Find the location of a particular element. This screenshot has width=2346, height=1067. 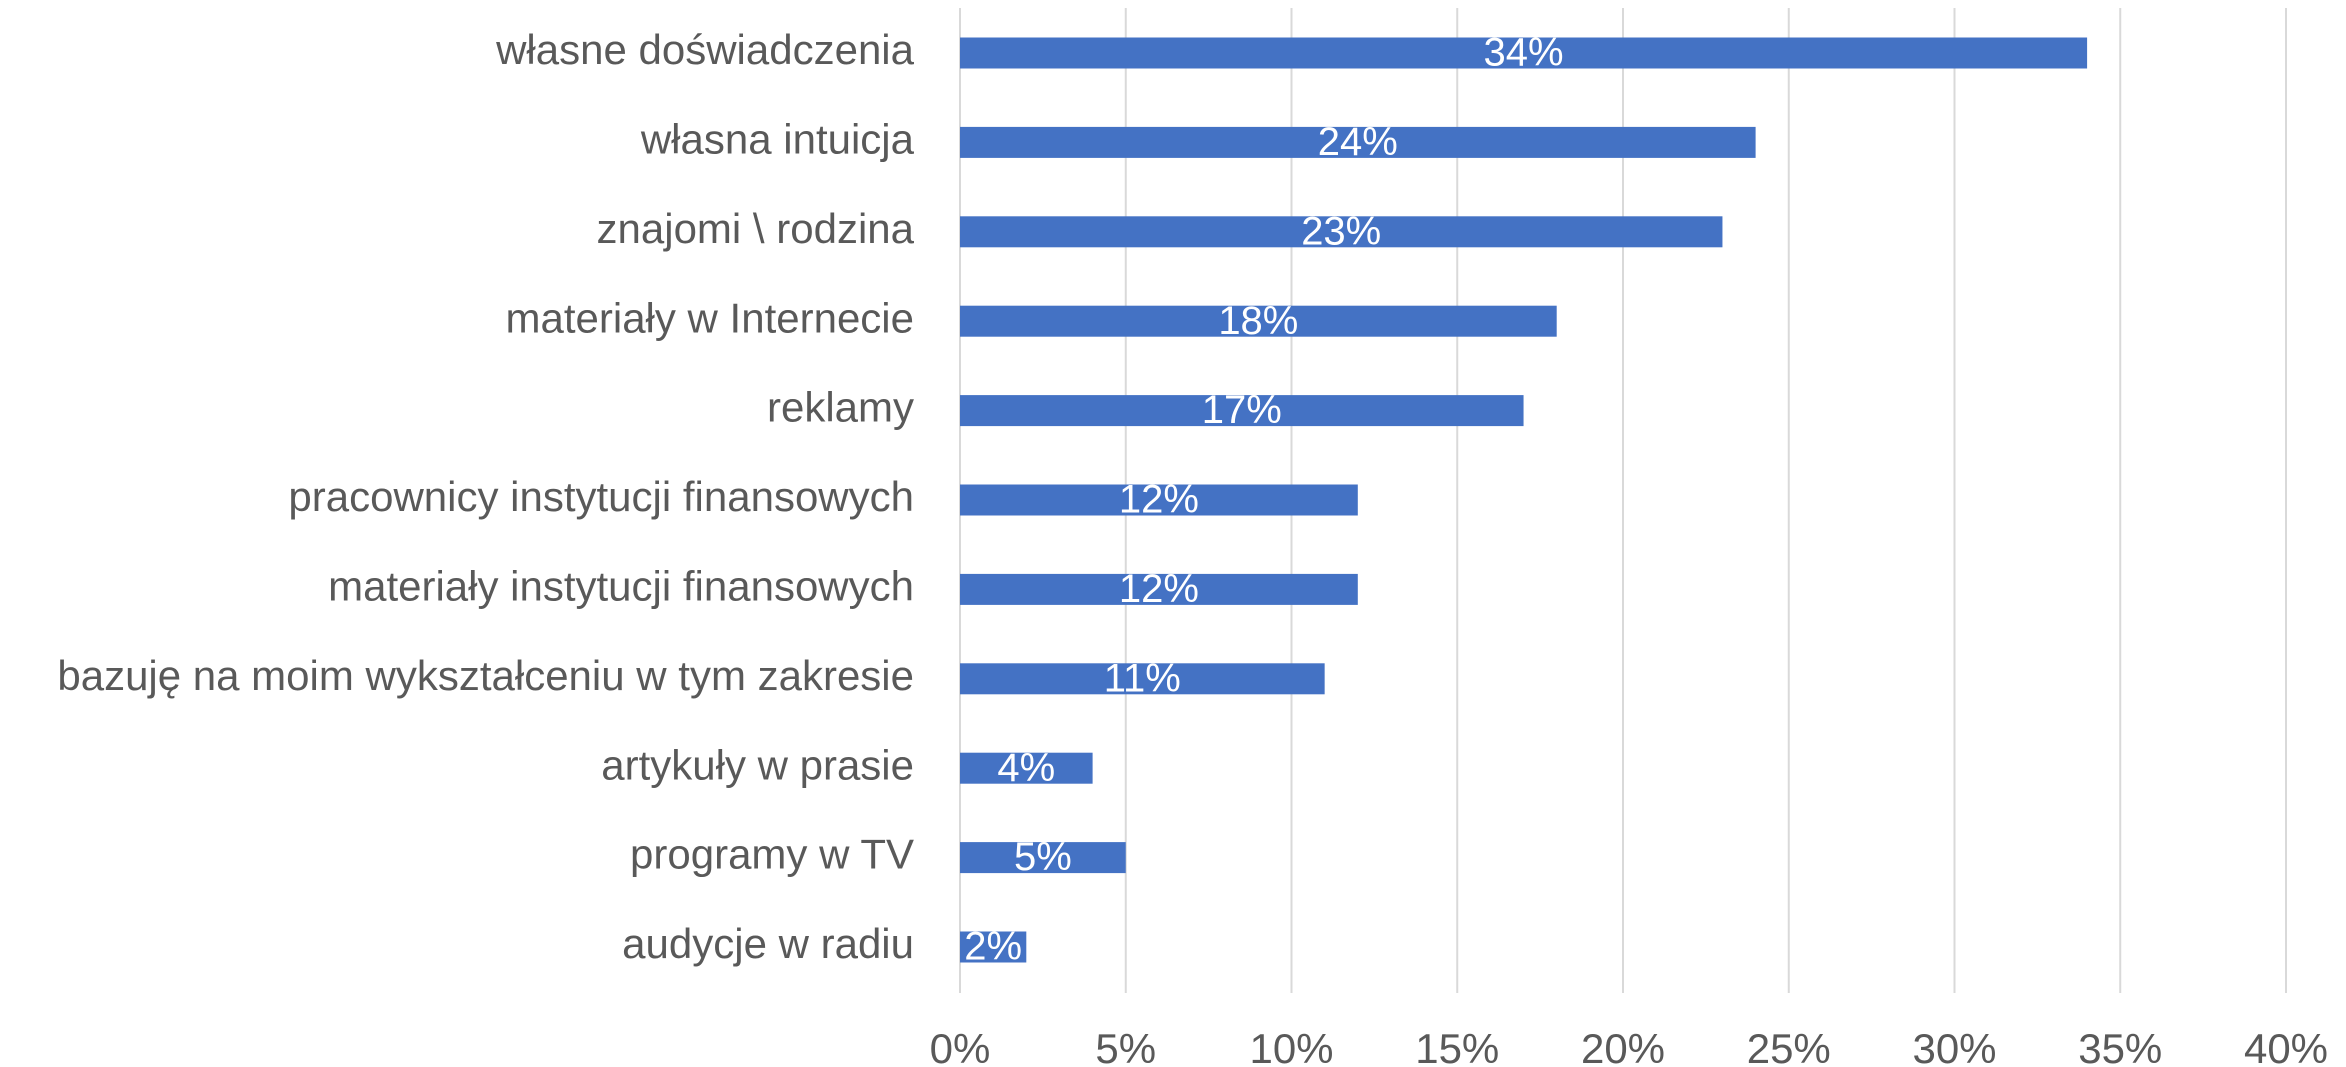

data-label: 2% is located at coordinates (993, 947).